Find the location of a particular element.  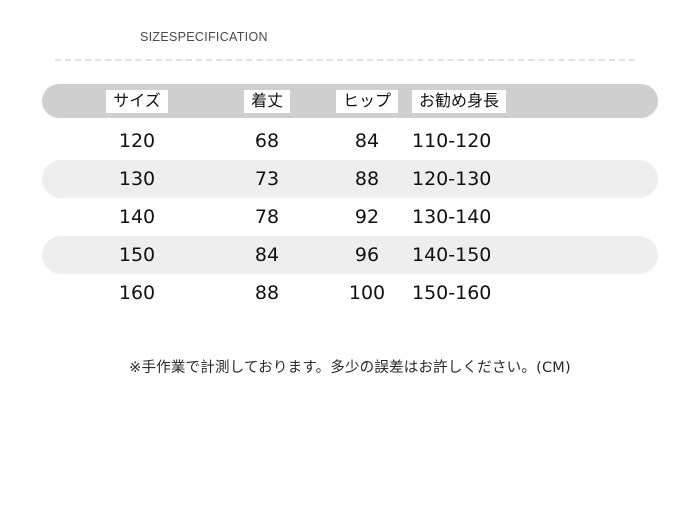

value-recommended-height: 120-130 is located at coordinates (452, 179).